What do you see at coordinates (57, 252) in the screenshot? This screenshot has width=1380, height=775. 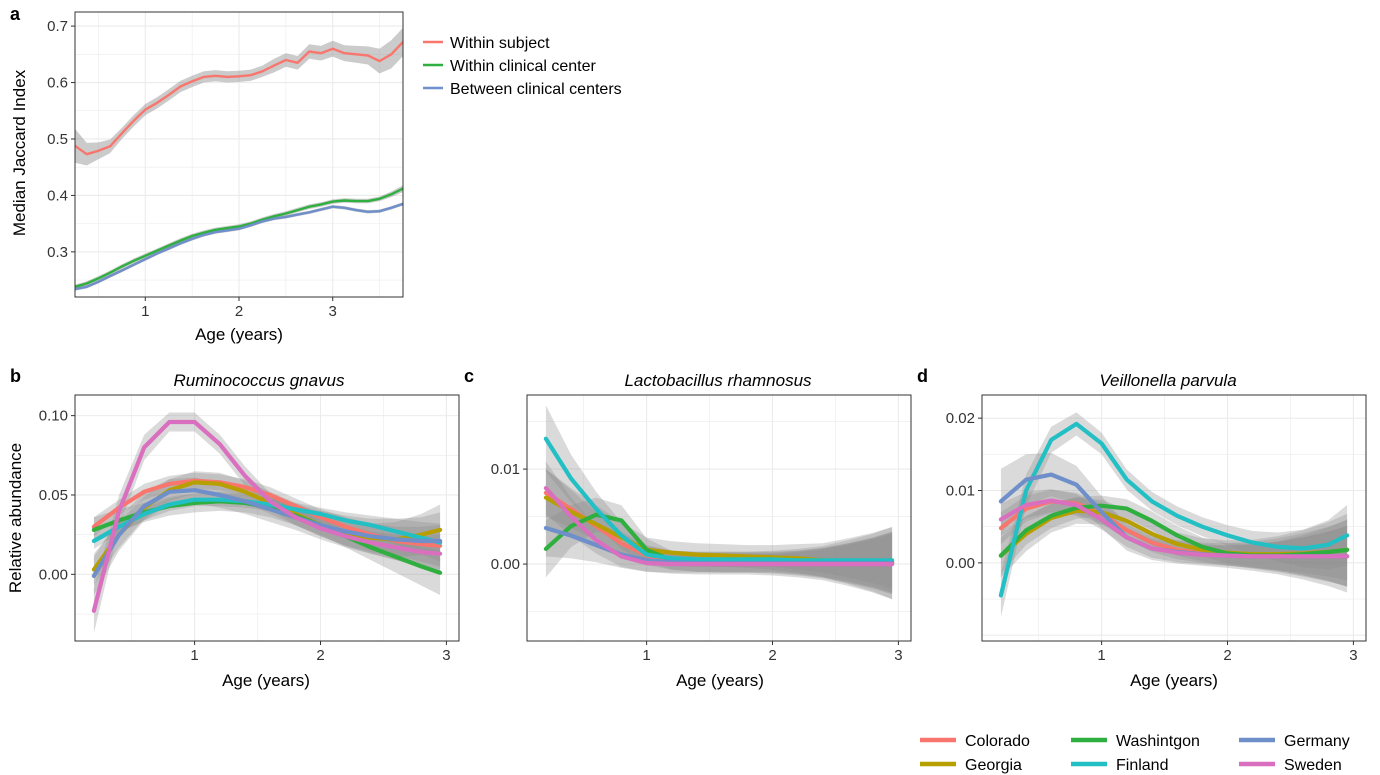 I see `y-tick-label: 0.3` at bounding box center [57, 252].